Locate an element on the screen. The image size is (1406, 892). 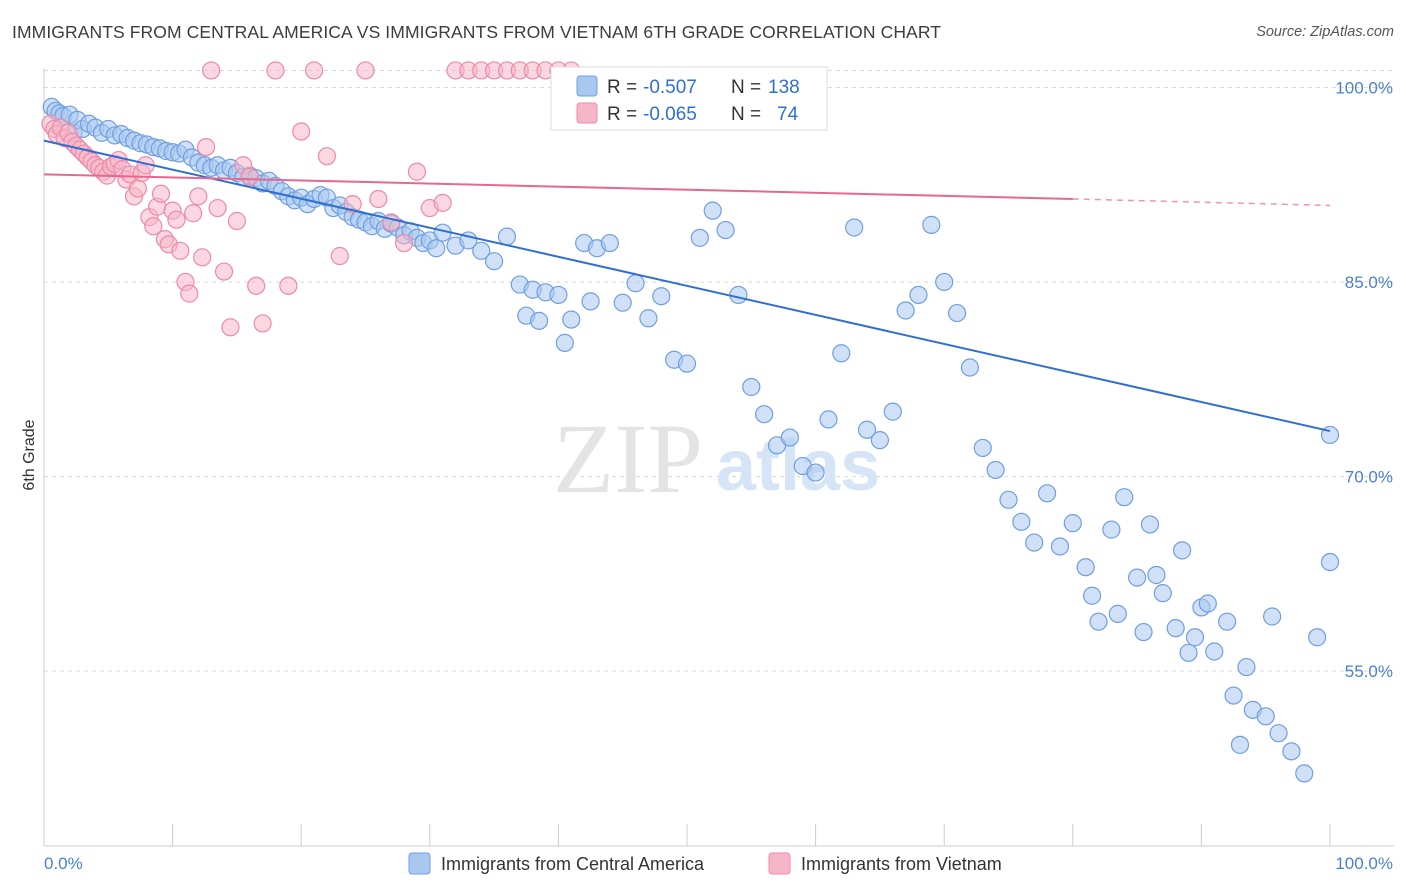
stats-n-label-pink: N = is located at coordinates (746, 114).